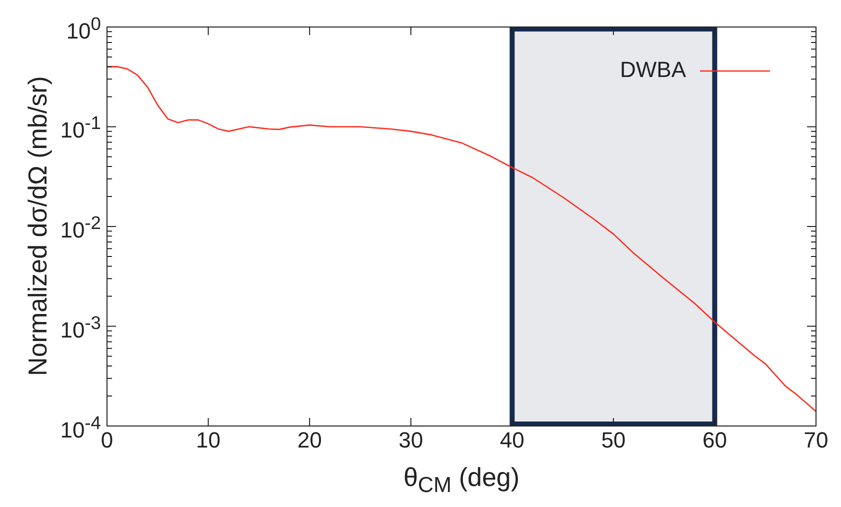  What do you see at coordinates (512, 439) in the screenshot?
I see `x-tick-label: 40` at bounding box center [512, 439].